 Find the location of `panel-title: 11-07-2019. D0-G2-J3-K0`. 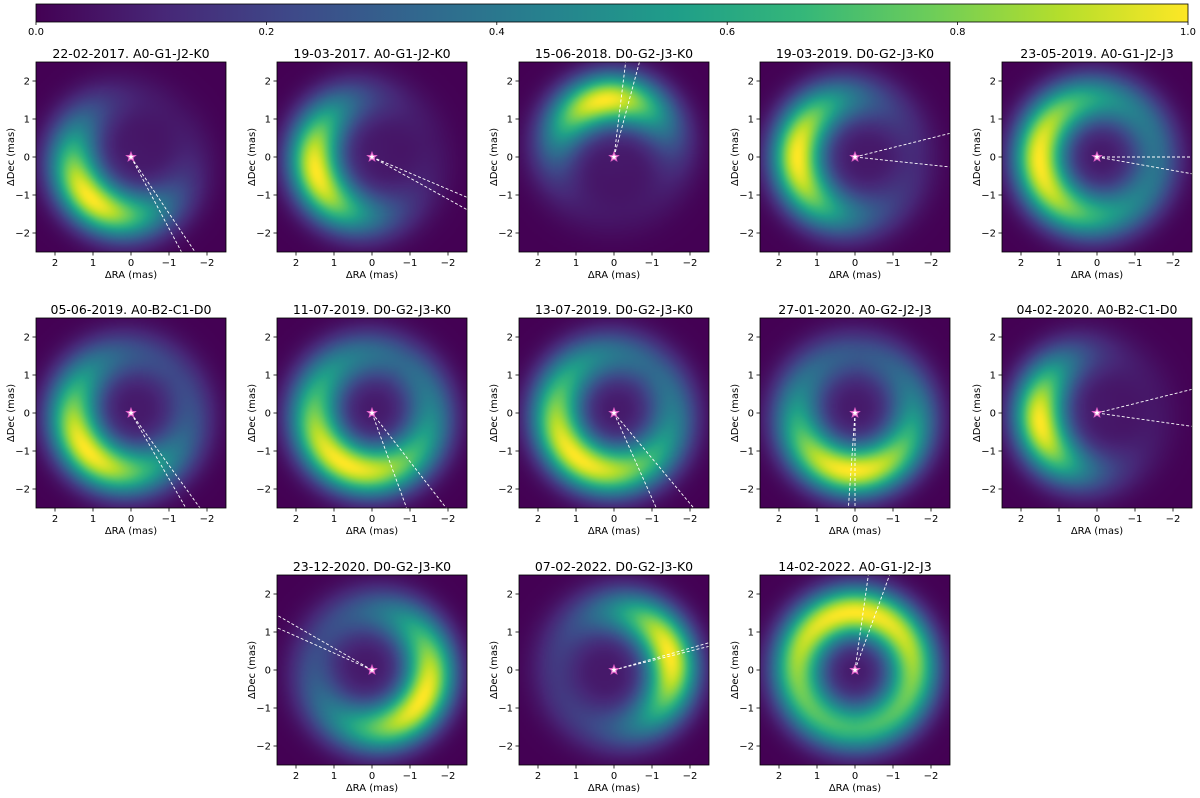

panel-title: 11-07-2019. D0-G2-J3-K0 is located at coordinates (372, 309).